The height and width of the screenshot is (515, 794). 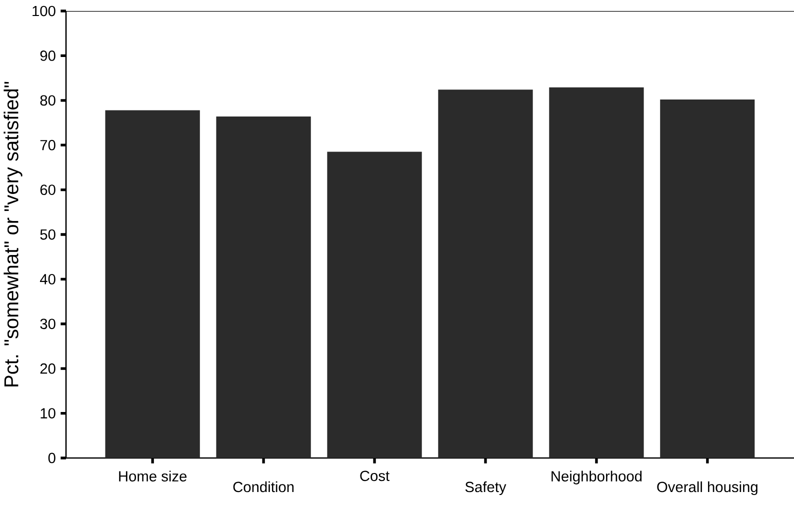 What do you see at coordinates (48, 145) in the screenshot?
I see `y-tick-label: 70` at bounding box center [48, 145].